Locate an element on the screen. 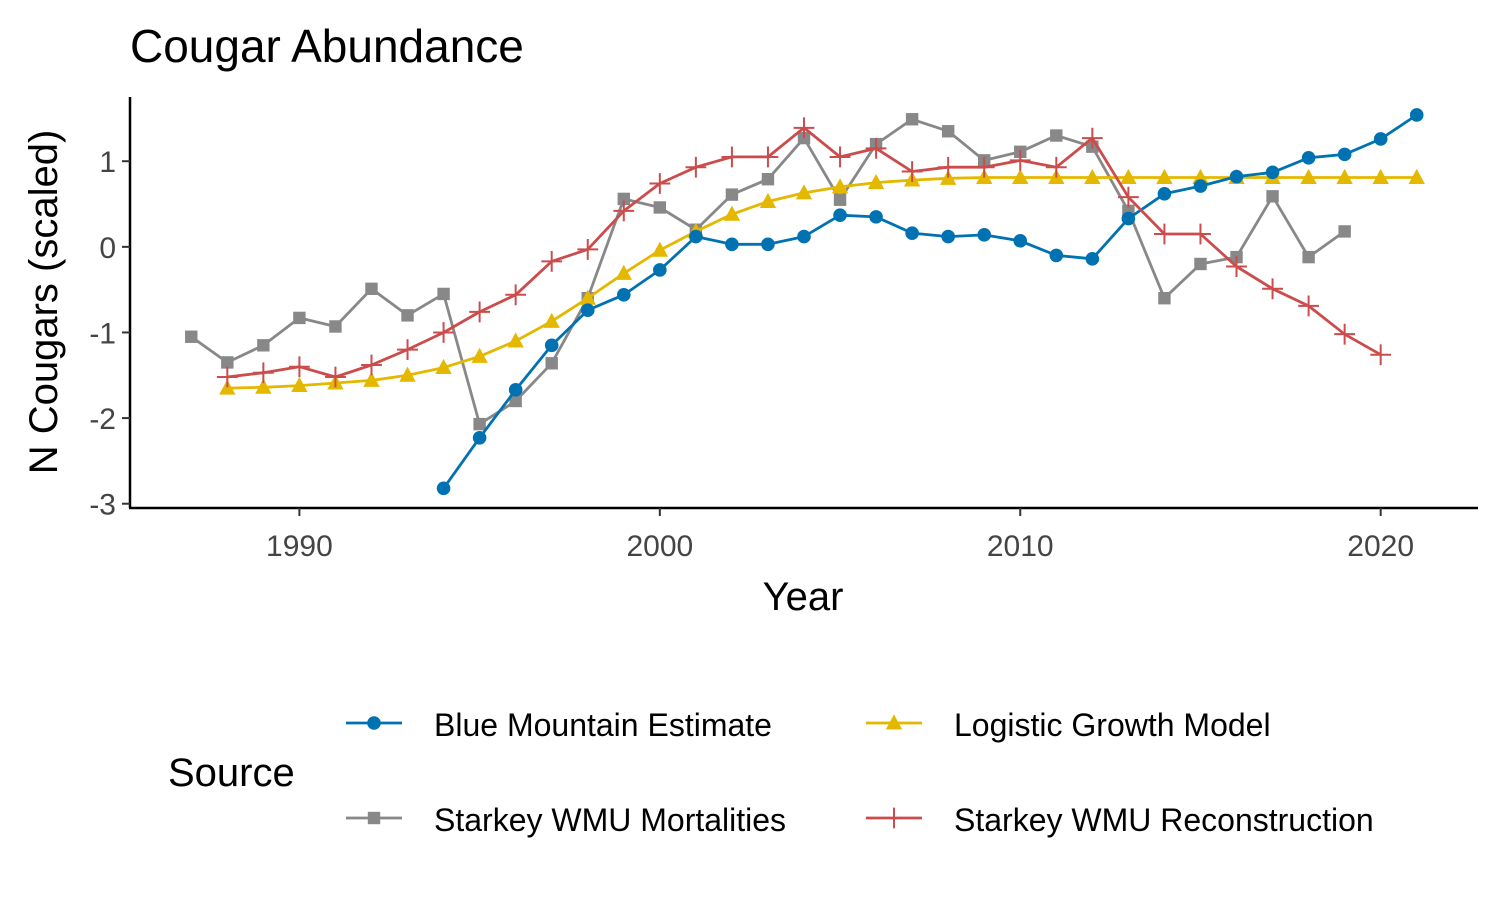 This screenshot has width=1500, height=900. legend-label: Starkey WMU Reconstruction is located at coordinates (1164, 820).